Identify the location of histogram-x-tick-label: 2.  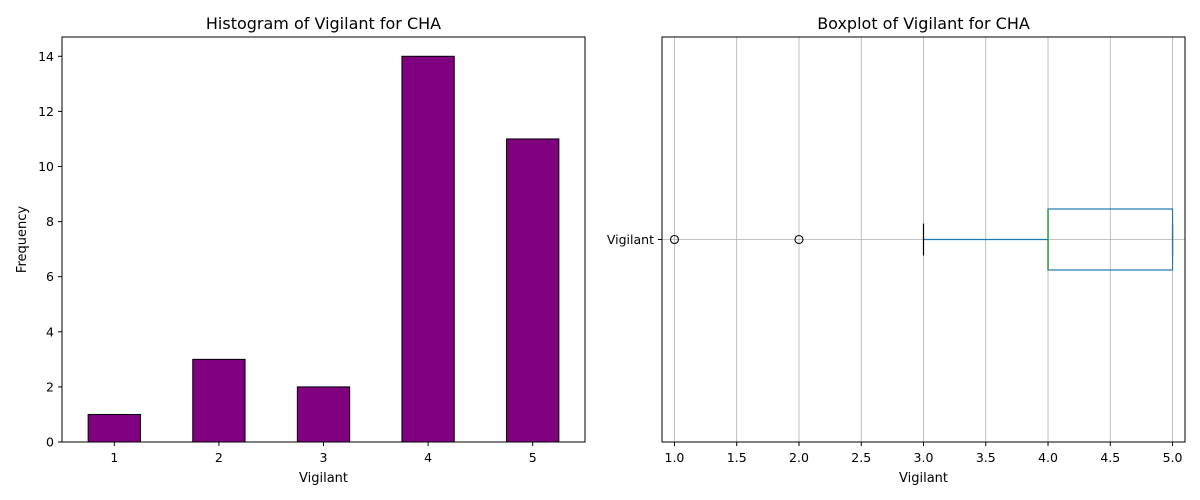
(219, 457).